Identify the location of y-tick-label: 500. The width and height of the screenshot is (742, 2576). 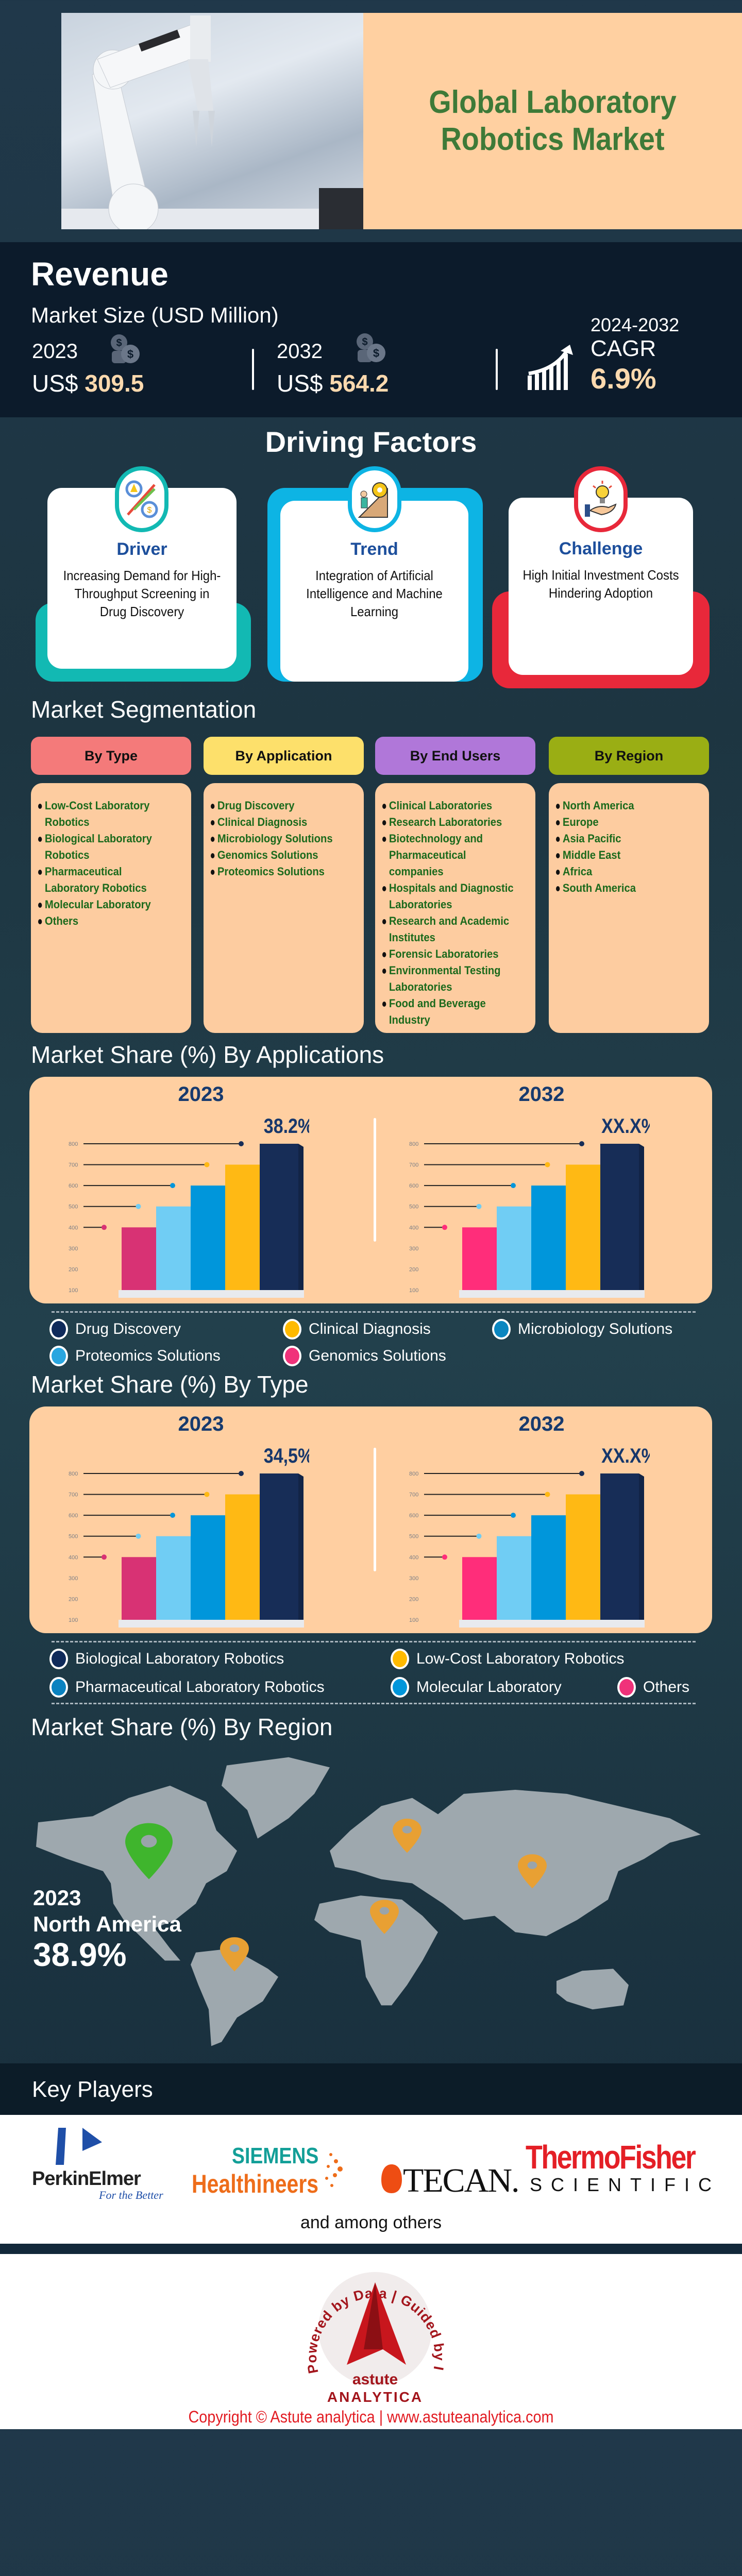
(73, 1207).